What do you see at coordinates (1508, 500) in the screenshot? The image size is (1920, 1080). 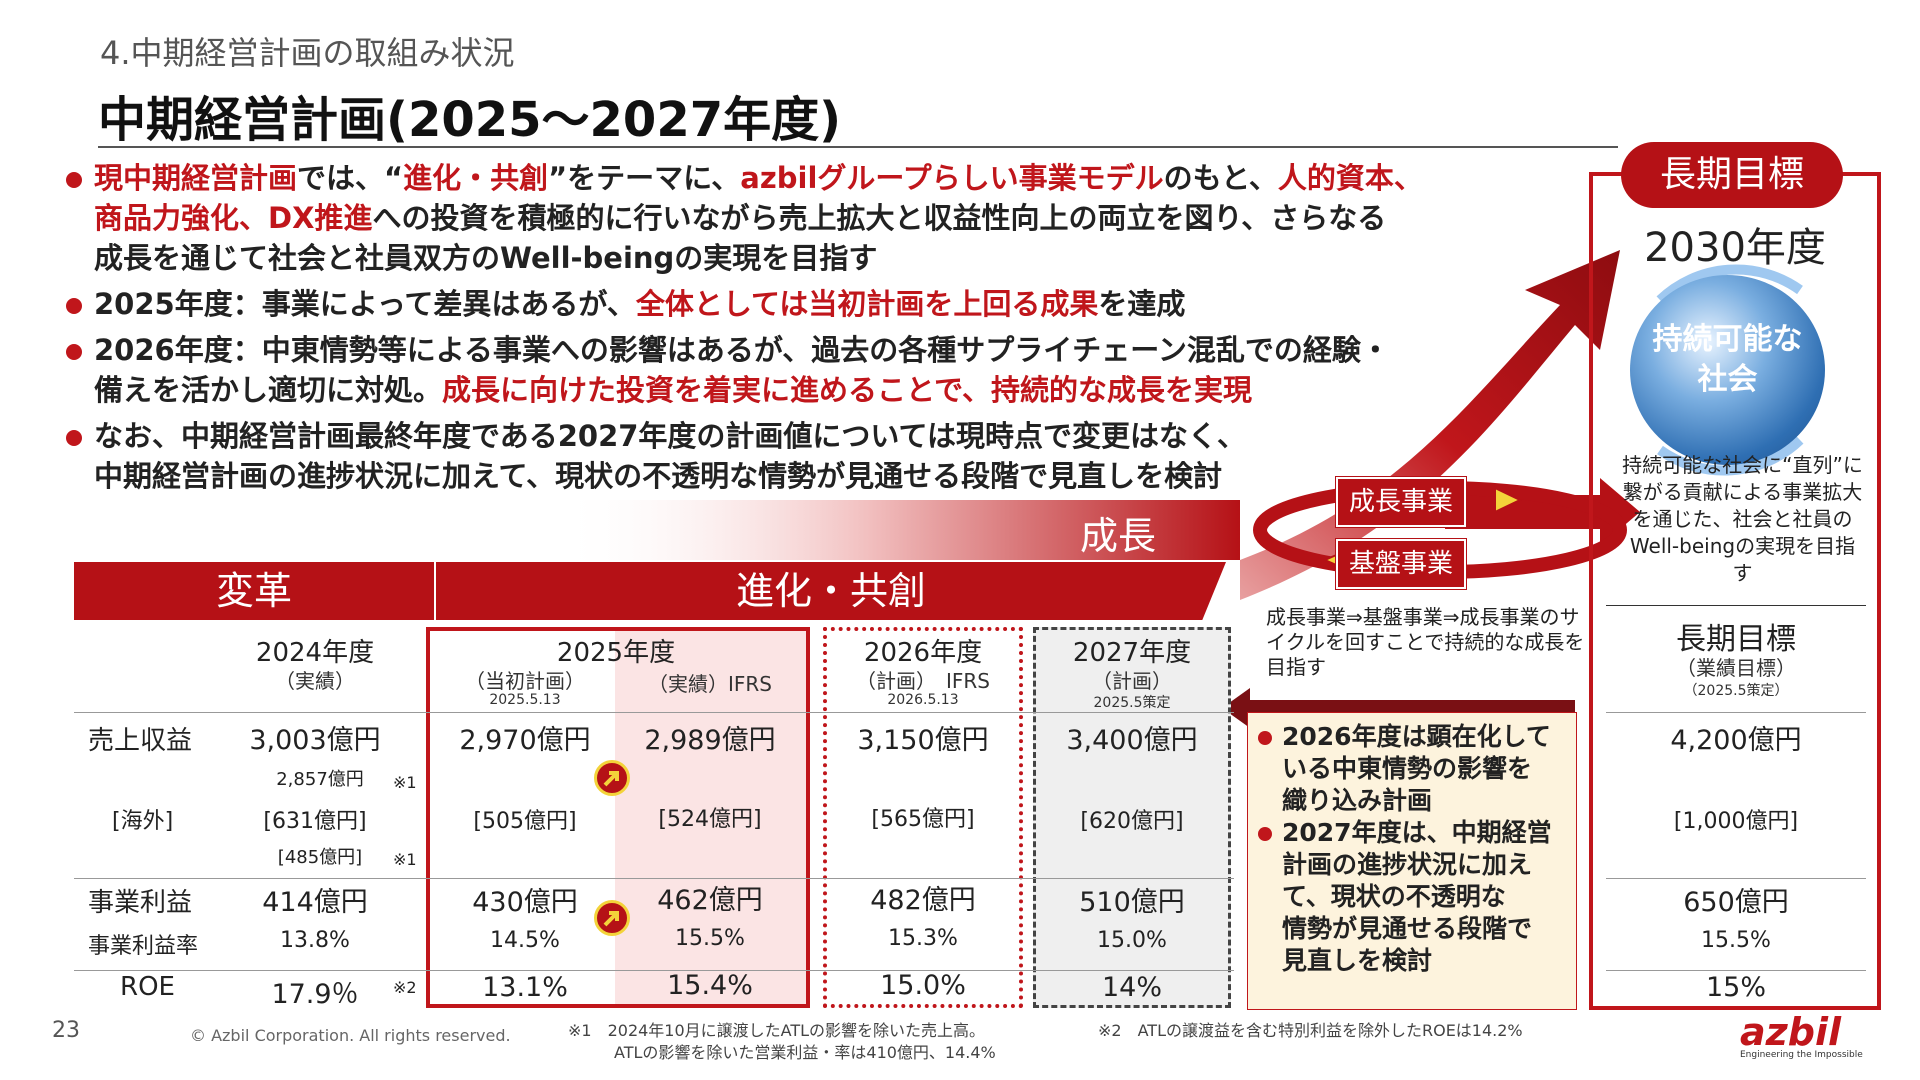 I see `cycle-yellow-arrow-top` at bounding box center [1508, 500].